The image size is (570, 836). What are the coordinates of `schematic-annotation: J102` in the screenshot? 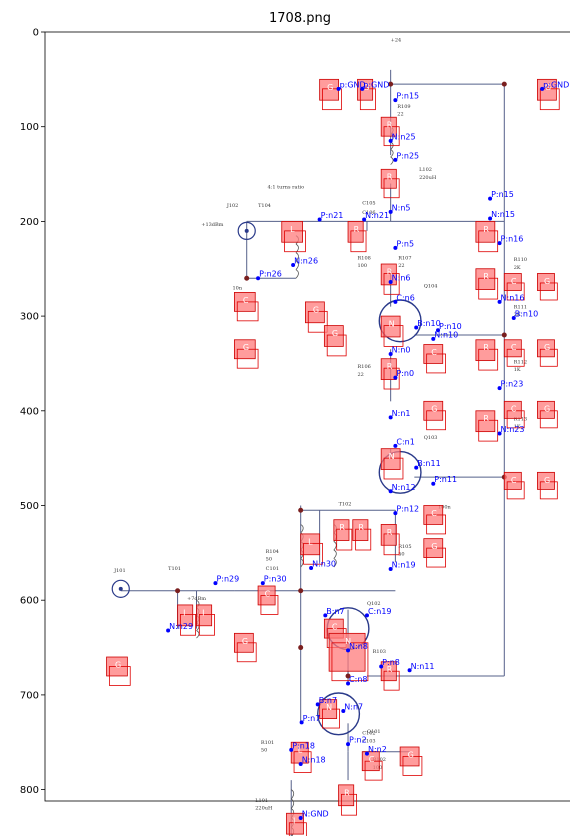 It's located at (232, 206).